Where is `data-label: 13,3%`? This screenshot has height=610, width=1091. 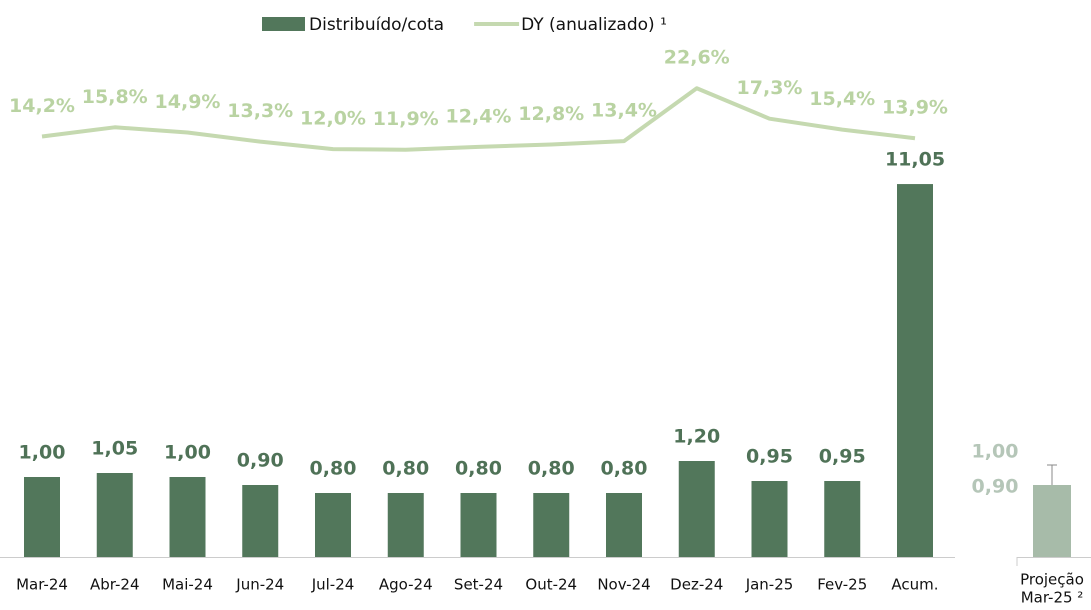 data-label: 13,3% is located at coordinates (260, 111).